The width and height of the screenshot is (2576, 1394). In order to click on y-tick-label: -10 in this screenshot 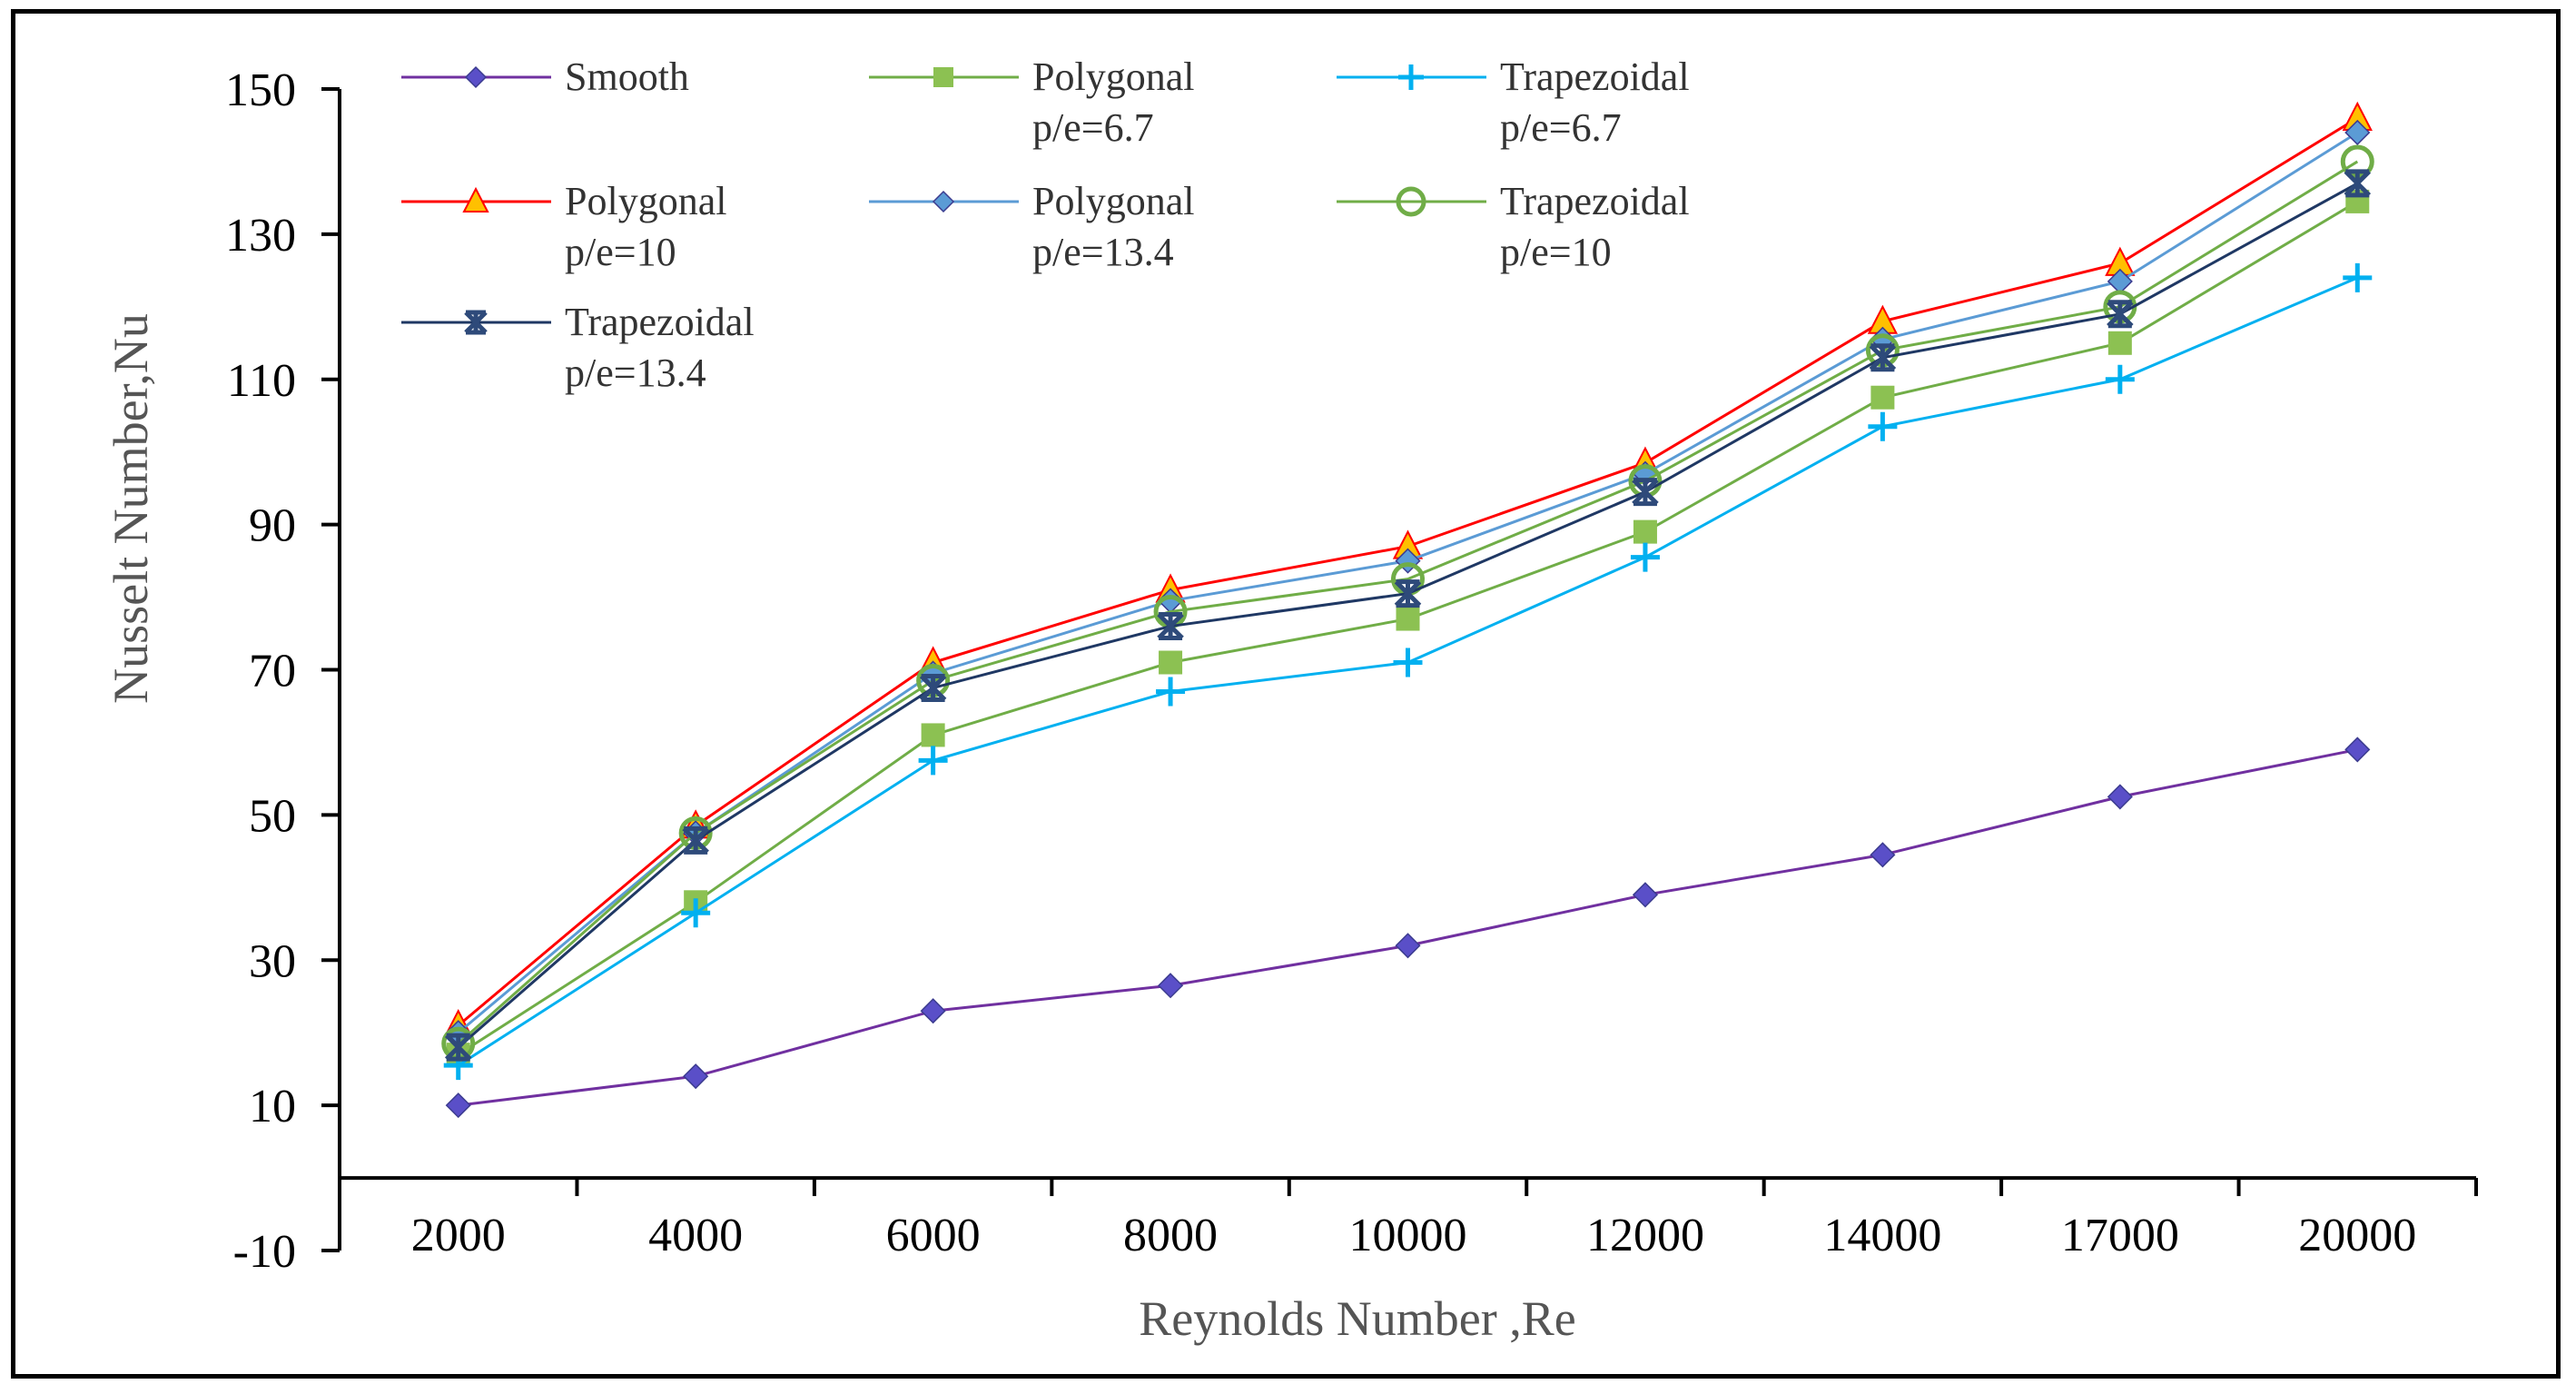, I will do `click(264, 1252)`.